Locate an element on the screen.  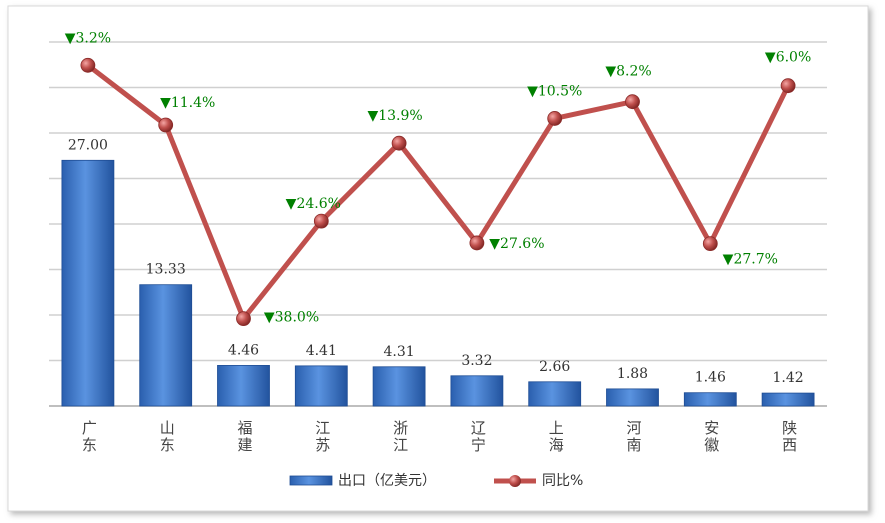
line-value-label: ▼27.7% is located at coordinates (750, 260).